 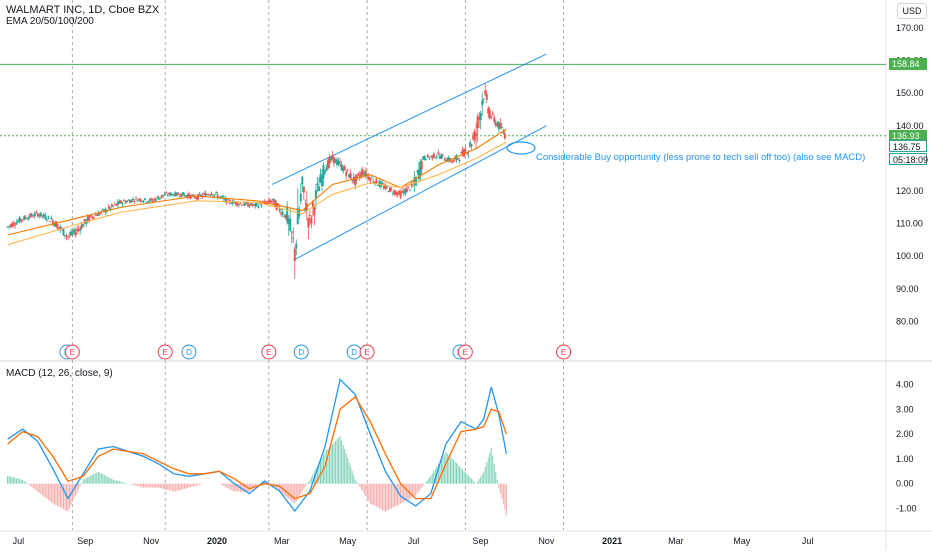 I want to click on time-tick-label: Nov, so click(x=546, y=541).